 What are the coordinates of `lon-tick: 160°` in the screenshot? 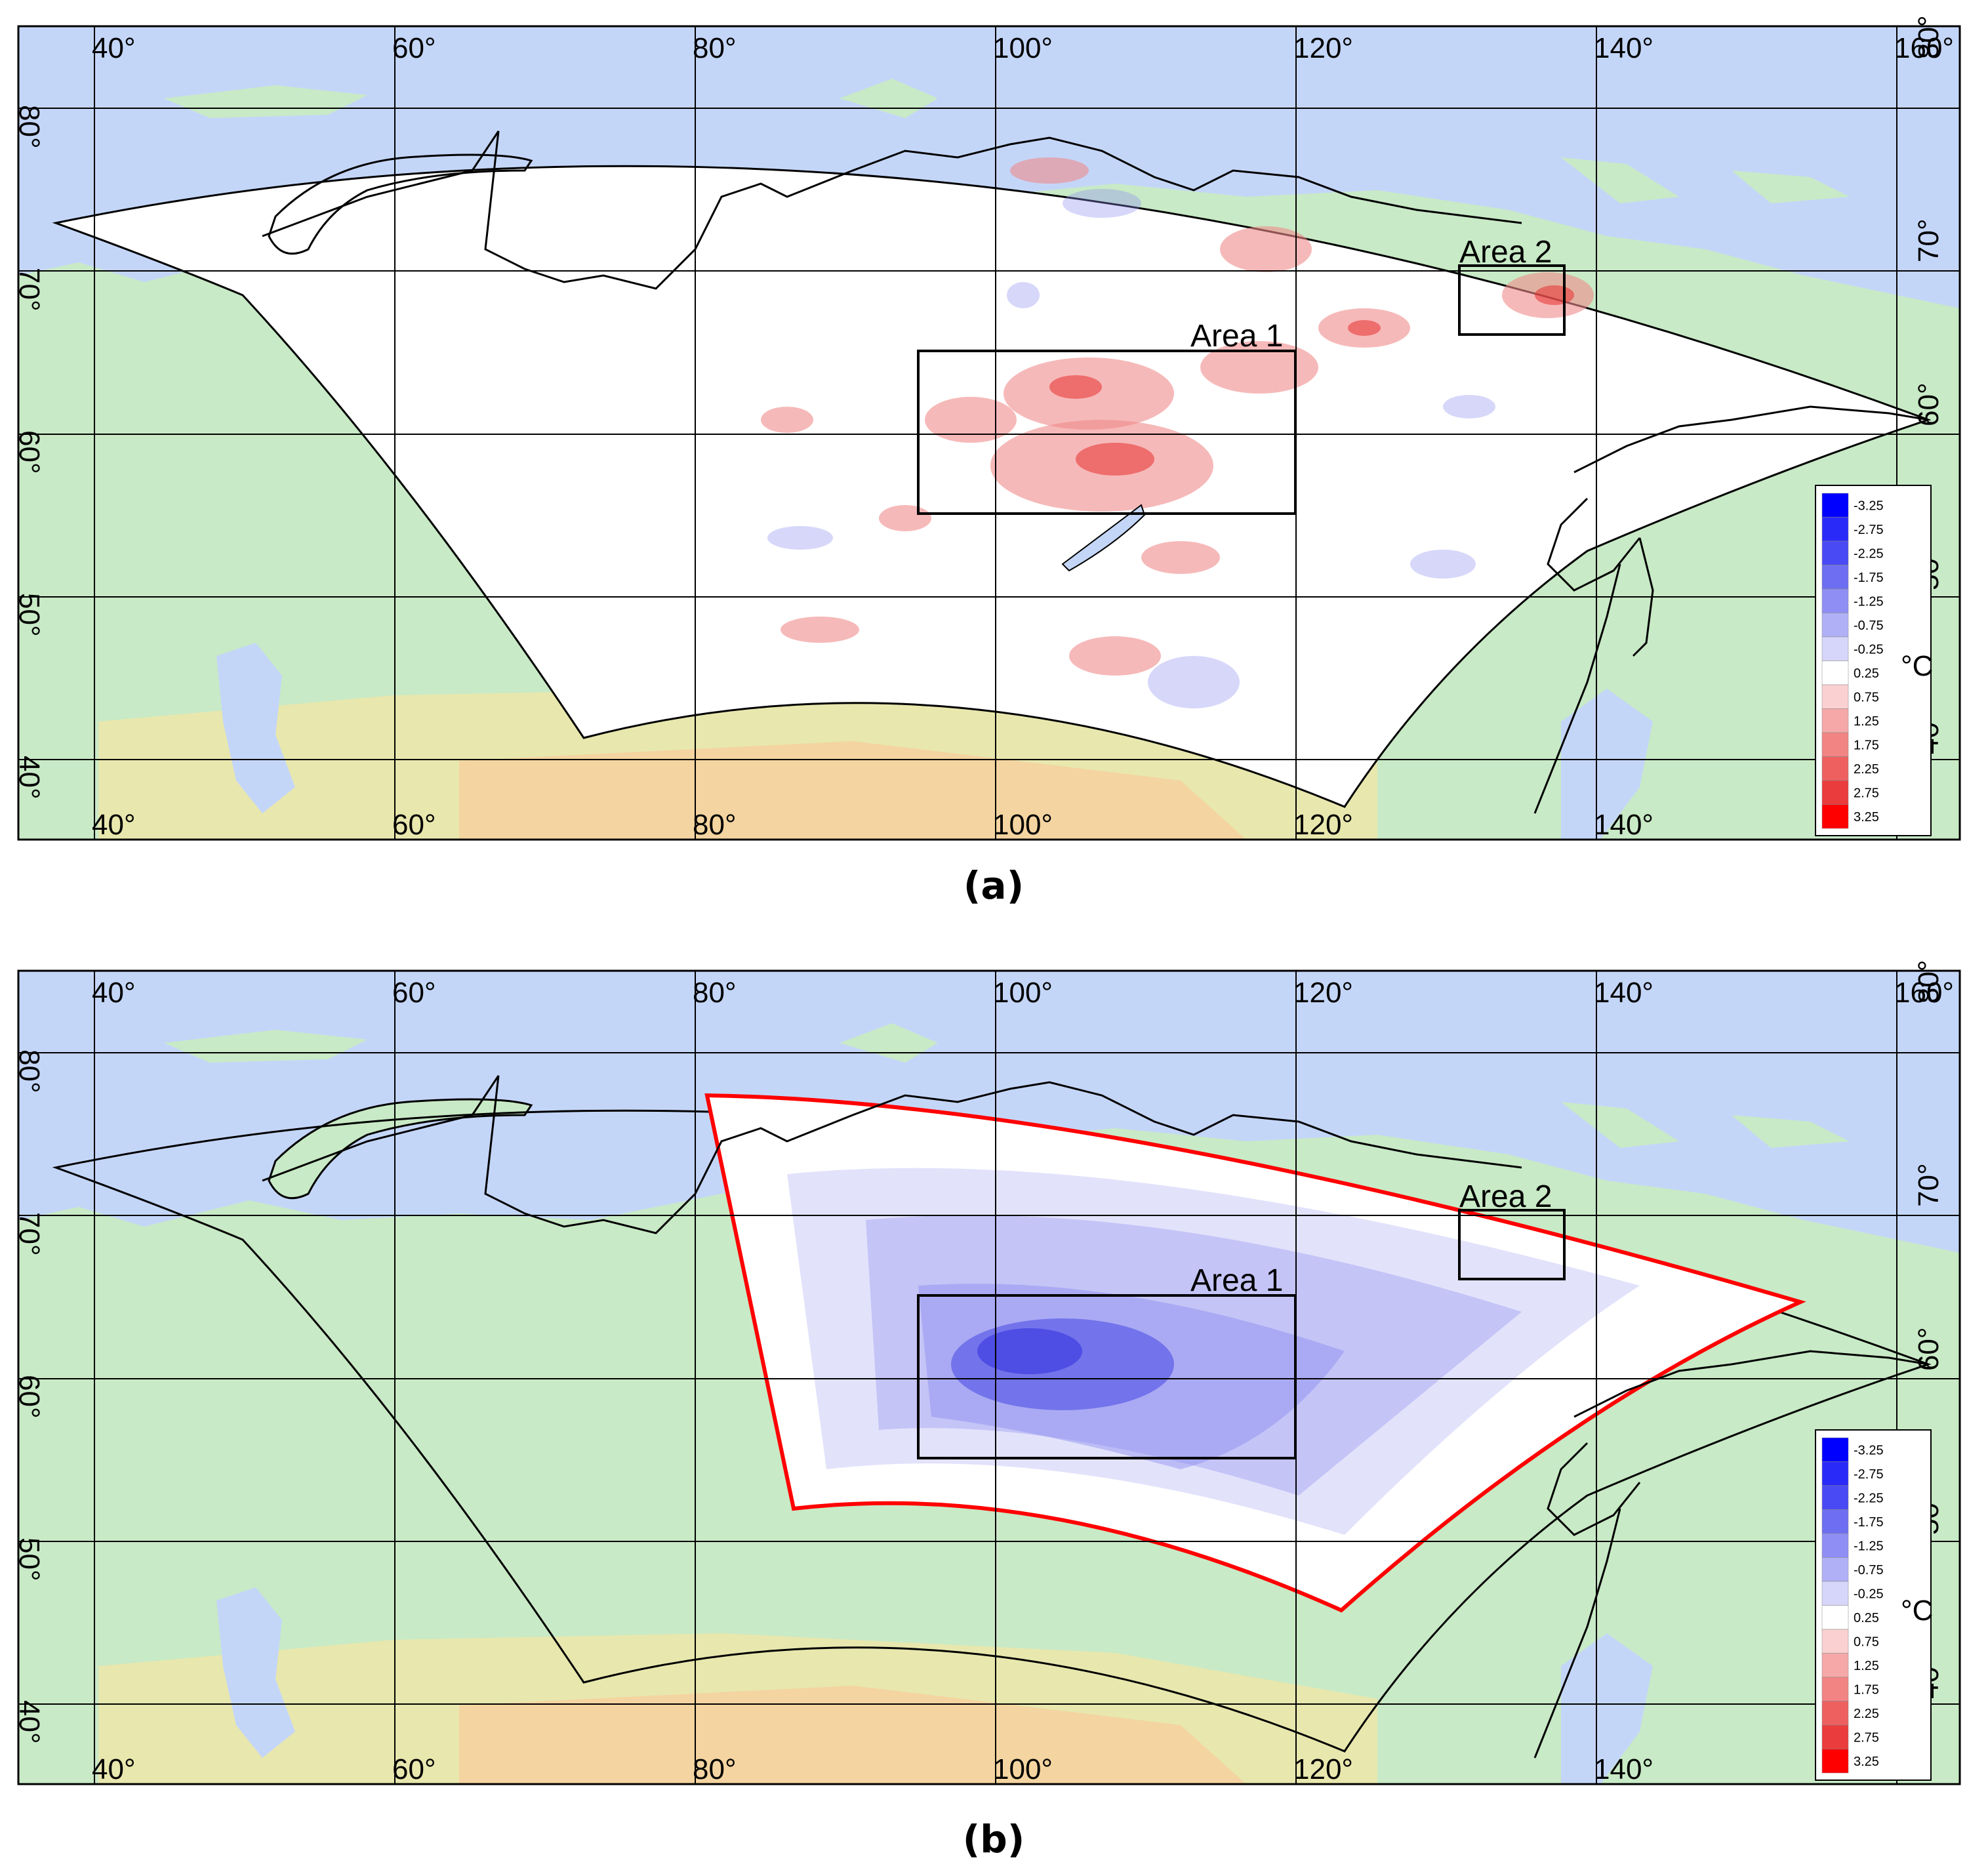 It's located at (1924, 48).